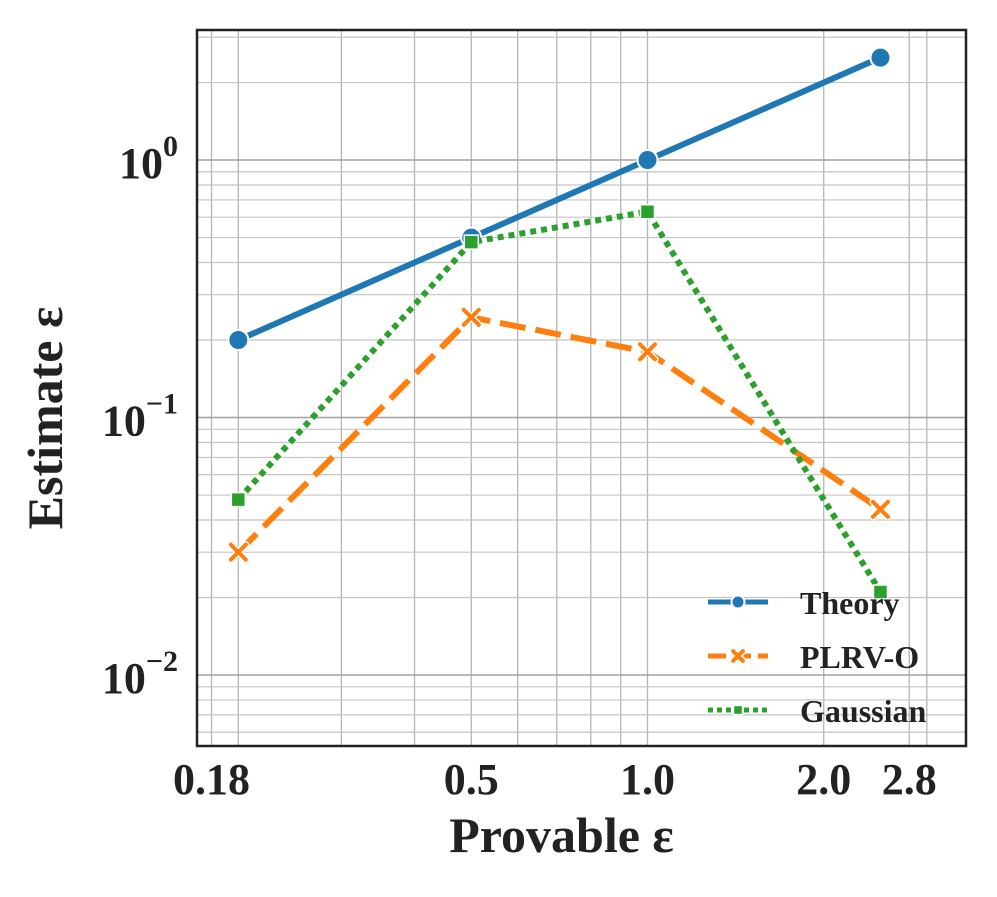  I want to click on legend-entry: PLRV-O, so click(813, 657).